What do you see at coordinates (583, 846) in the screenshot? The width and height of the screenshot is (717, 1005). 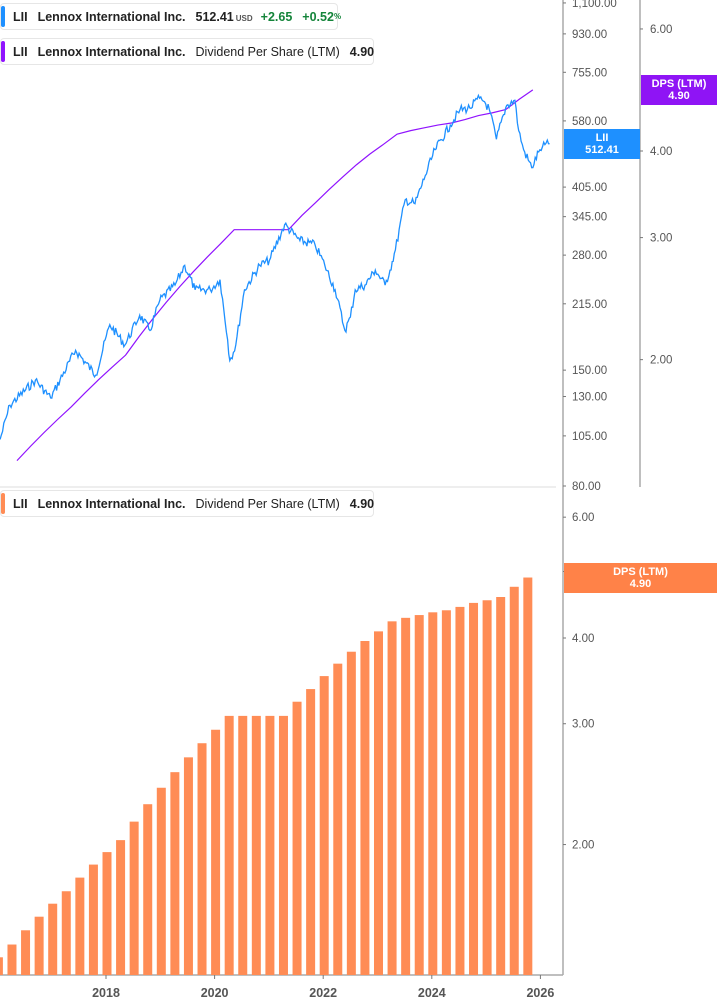 I see `dps-bar-axis-label: 2.00` at bounding box center [583, 846].